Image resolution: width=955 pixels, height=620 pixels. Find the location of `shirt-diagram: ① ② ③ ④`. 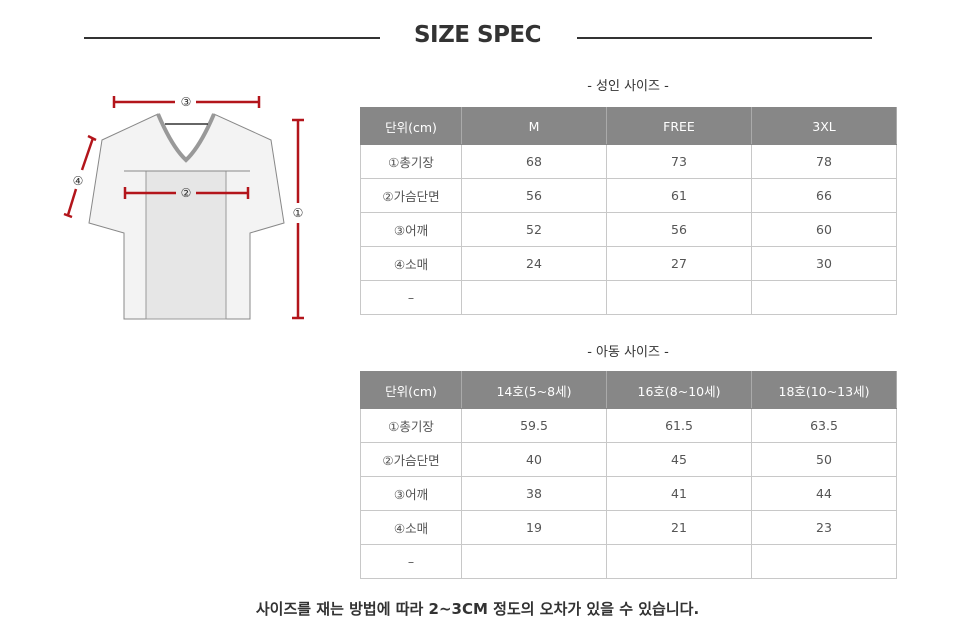

shirt-diagram: ① ② ③ ④ is located at coordinates (183, 207).